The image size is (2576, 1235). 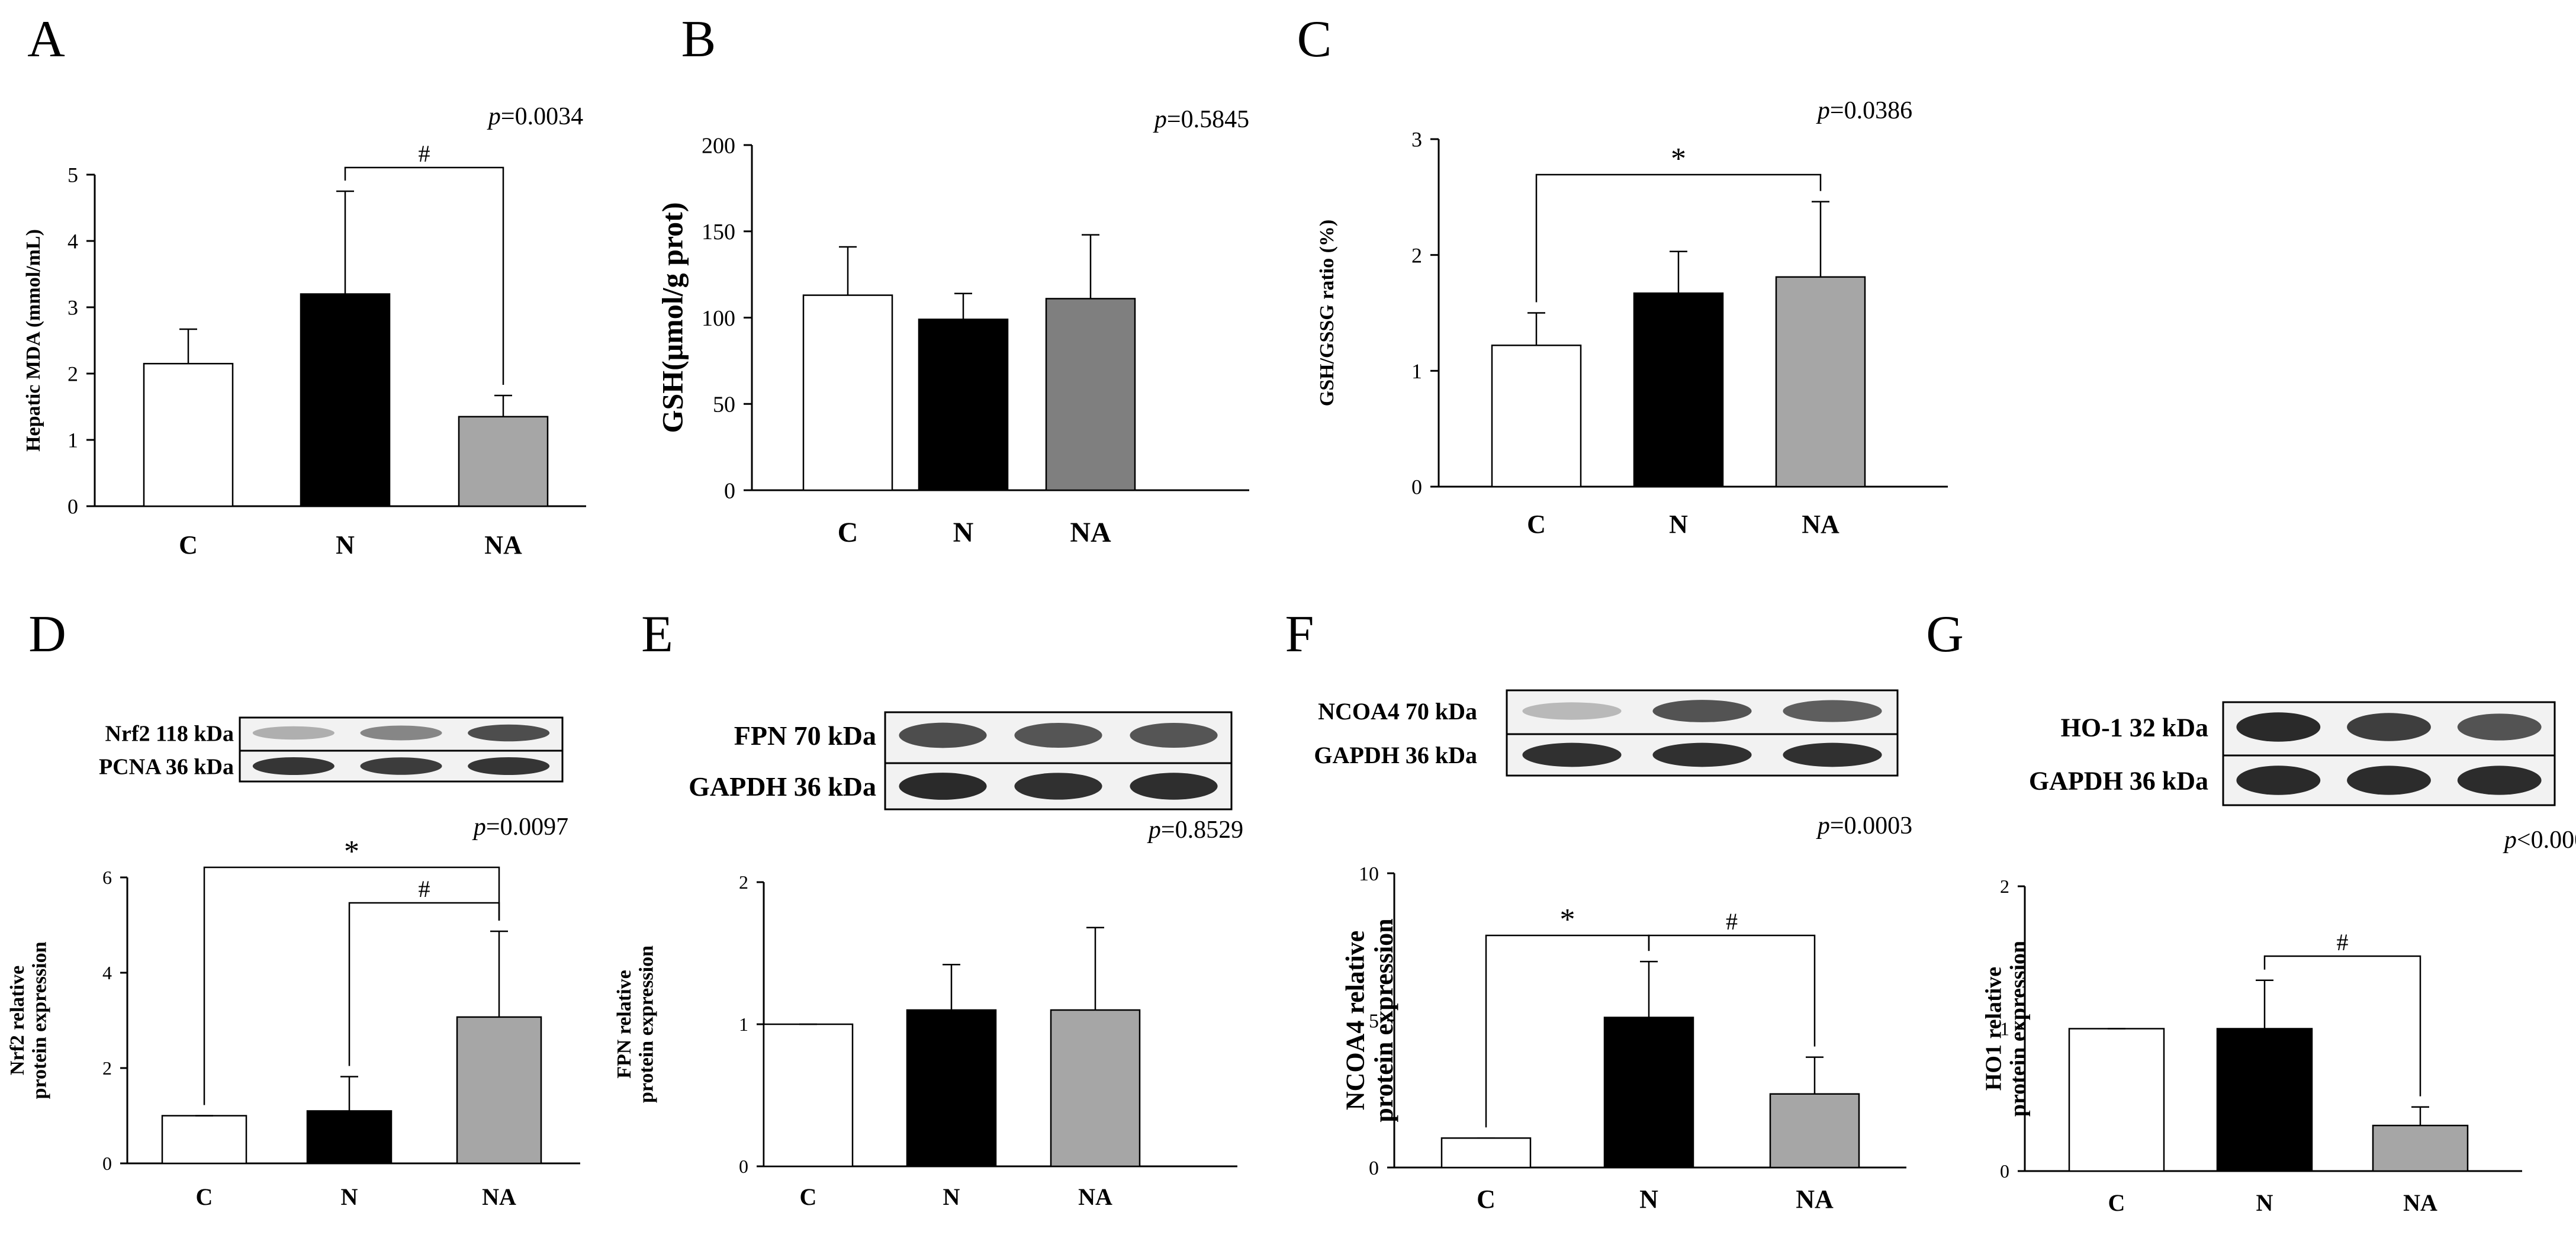 I want to click on y-tick-label: 10, so click(x=1369, y=874).